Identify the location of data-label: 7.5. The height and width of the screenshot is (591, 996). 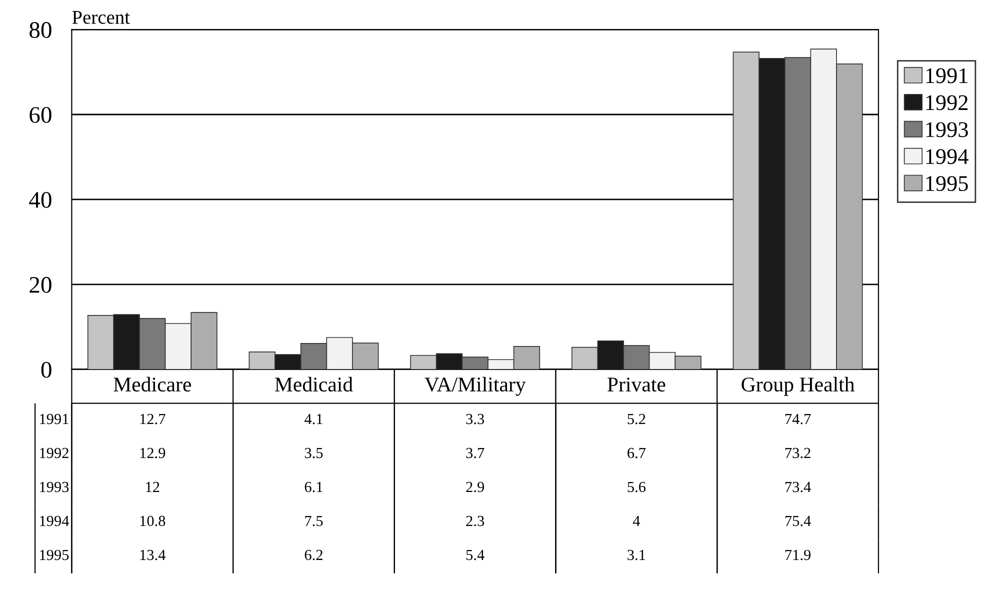
(314, 521).